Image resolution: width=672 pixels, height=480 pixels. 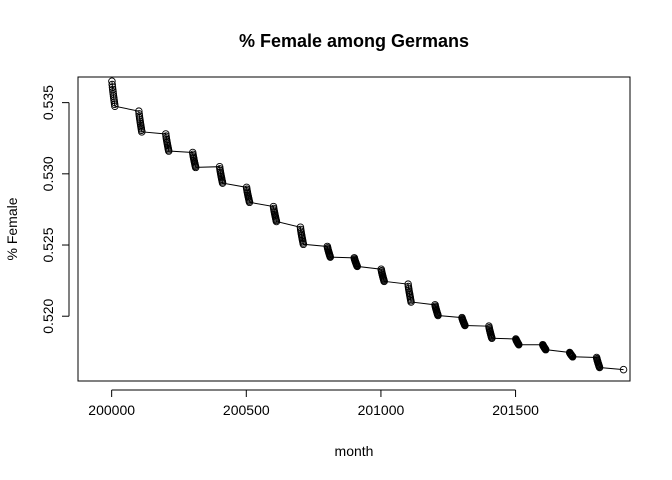 I want to click on x-tick-label: 201500, so click(x=515, y=410).